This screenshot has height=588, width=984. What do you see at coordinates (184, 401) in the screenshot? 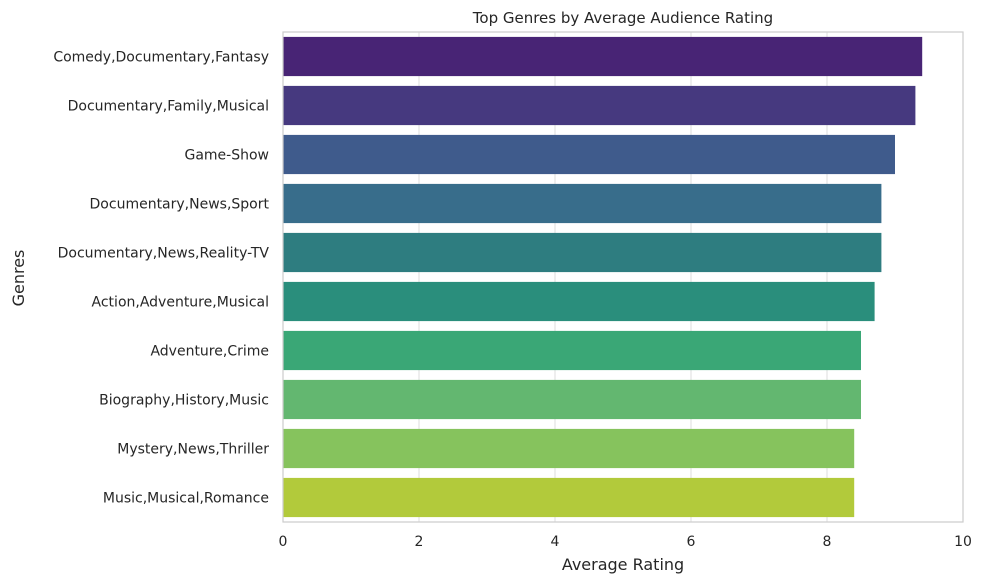
I see `y-tick-label: Biography,History,Music` at bounding box center [184, 401].